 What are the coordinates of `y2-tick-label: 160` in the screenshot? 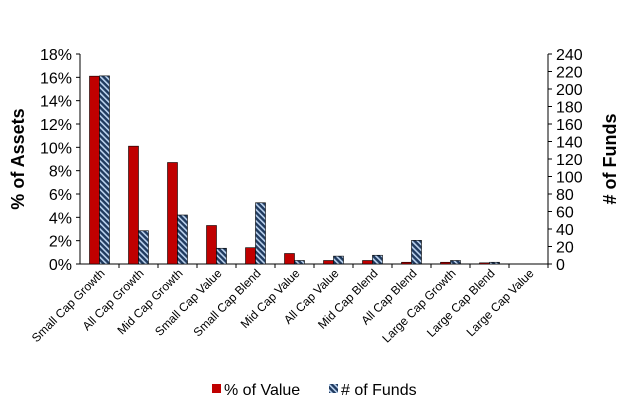 It's located at (569, 125).